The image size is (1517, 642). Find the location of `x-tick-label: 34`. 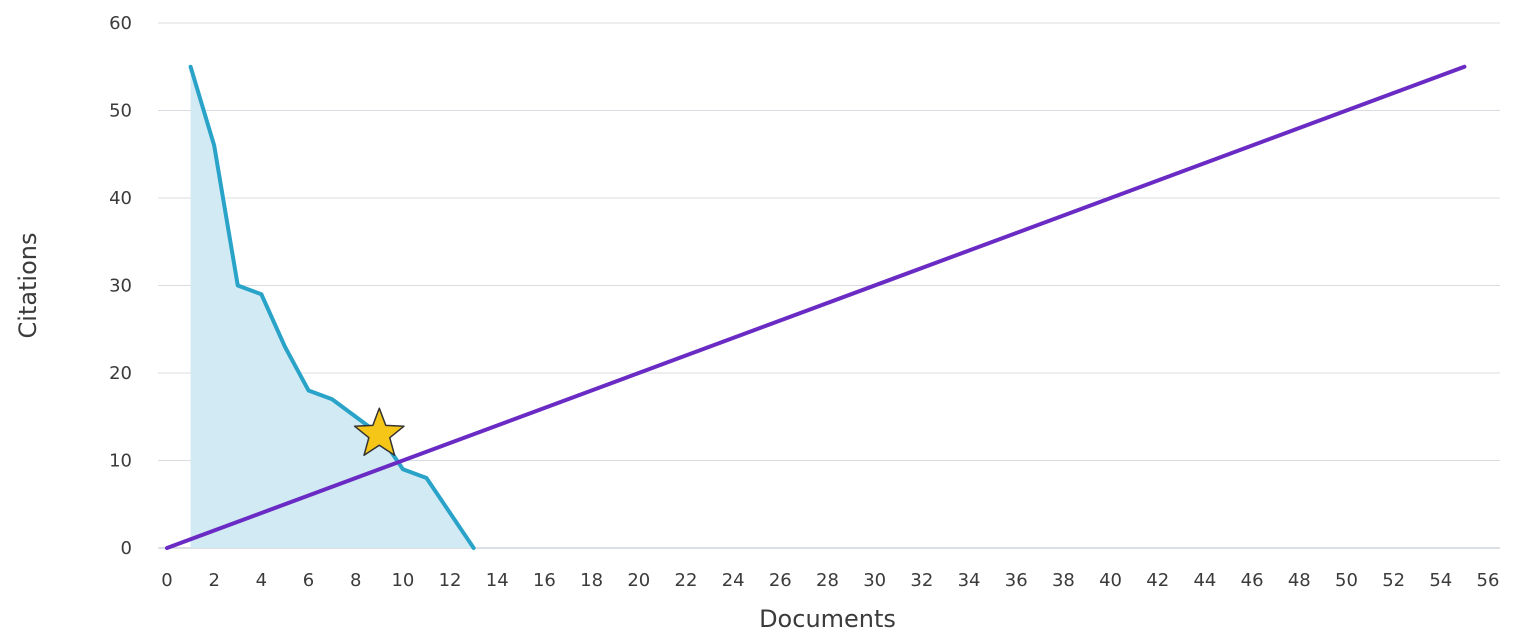

x-tick-label: 34 is located at coordinates (969, 580).